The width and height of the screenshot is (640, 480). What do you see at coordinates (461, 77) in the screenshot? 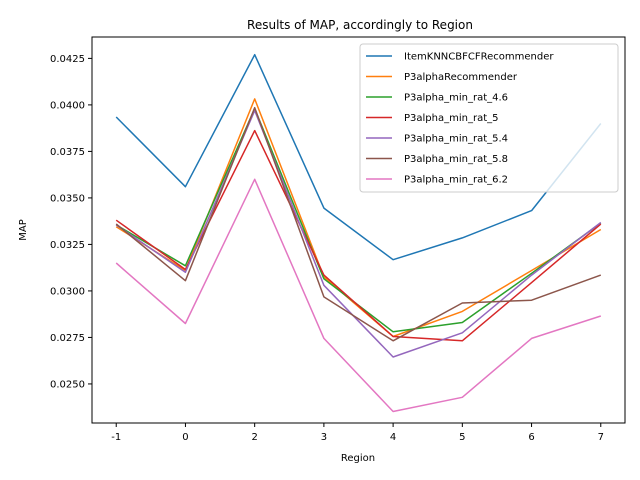
I see `legend-label: P3alphaRecommender` at bounding box center [461, 77].